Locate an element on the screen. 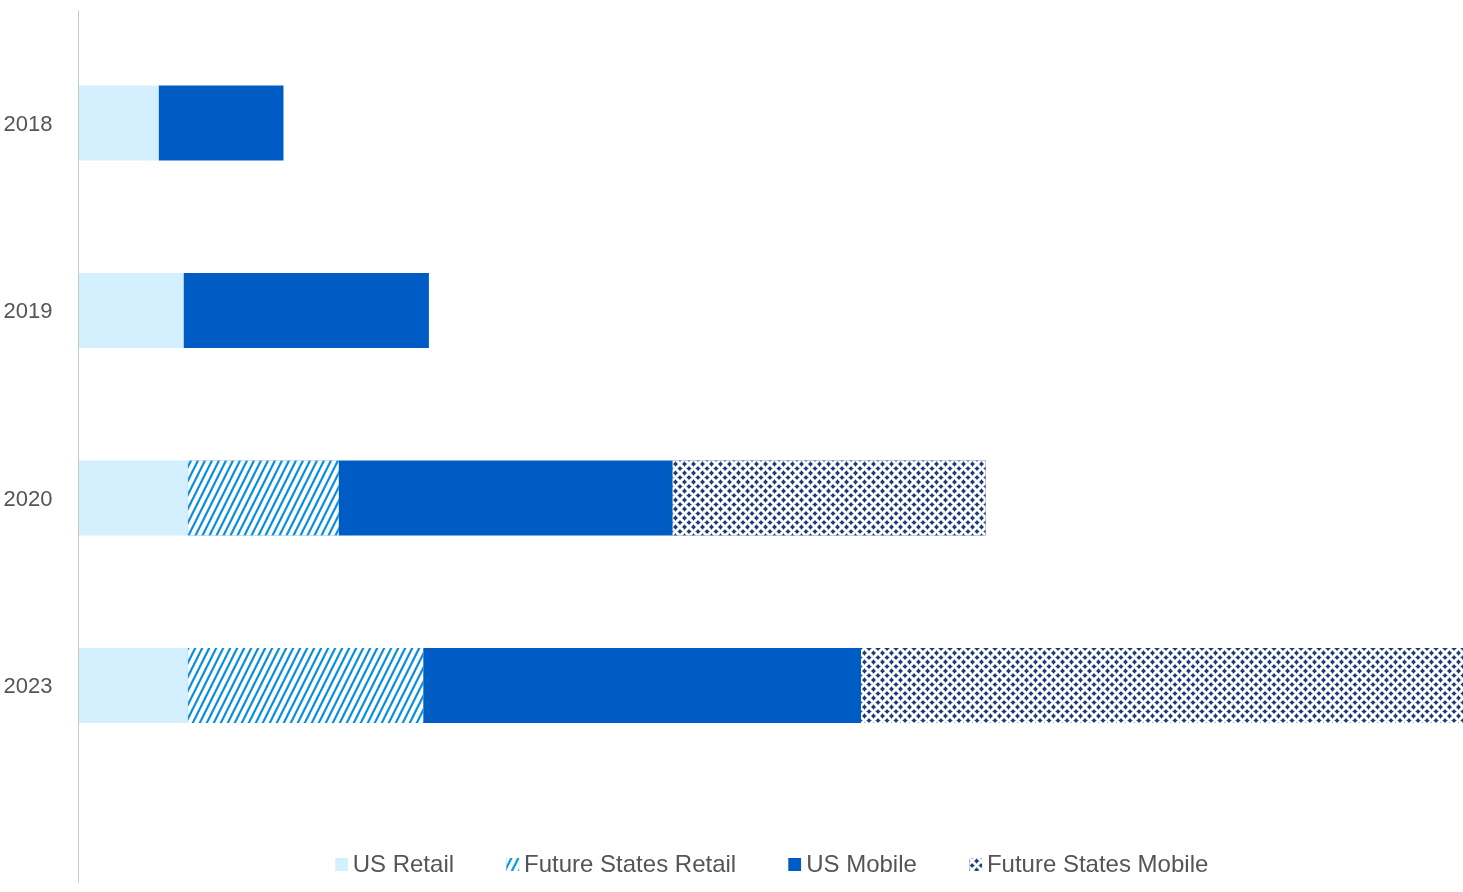  y-tick-label: 2020 is located at coordinates (28, 498).